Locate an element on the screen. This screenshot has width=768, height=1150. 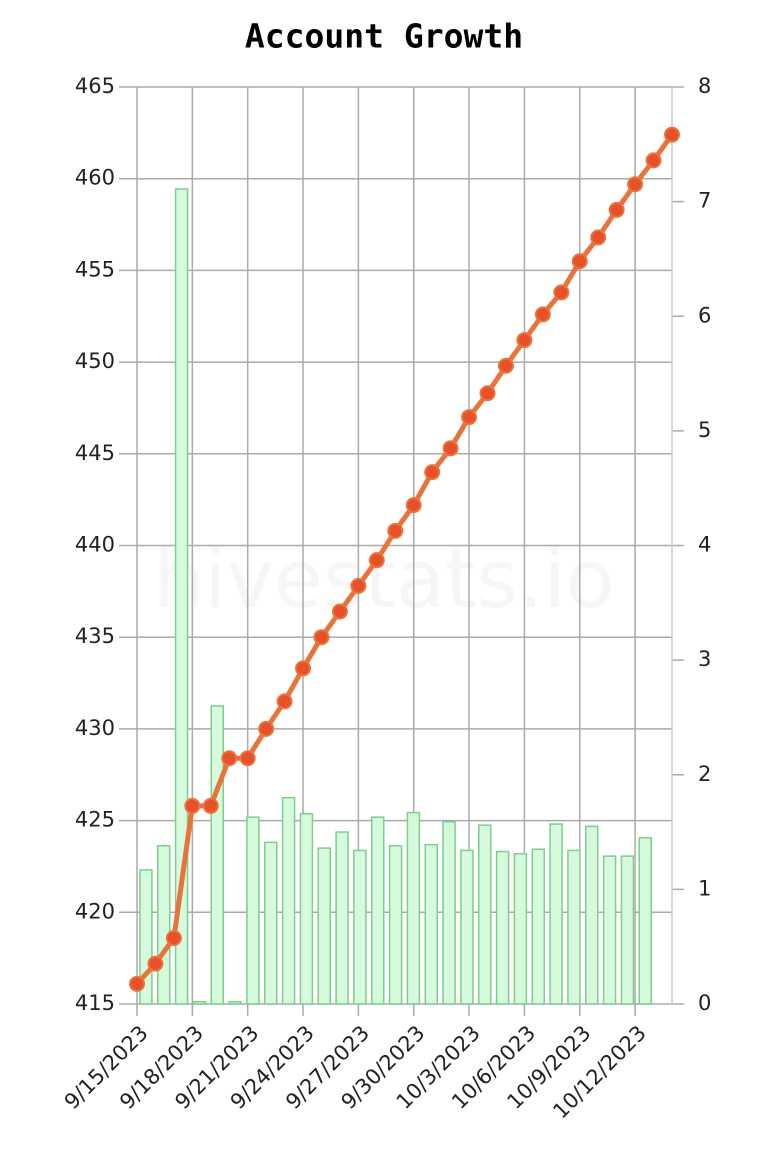
y2-tick-label: 0 is located at coordinates (704, 1003).